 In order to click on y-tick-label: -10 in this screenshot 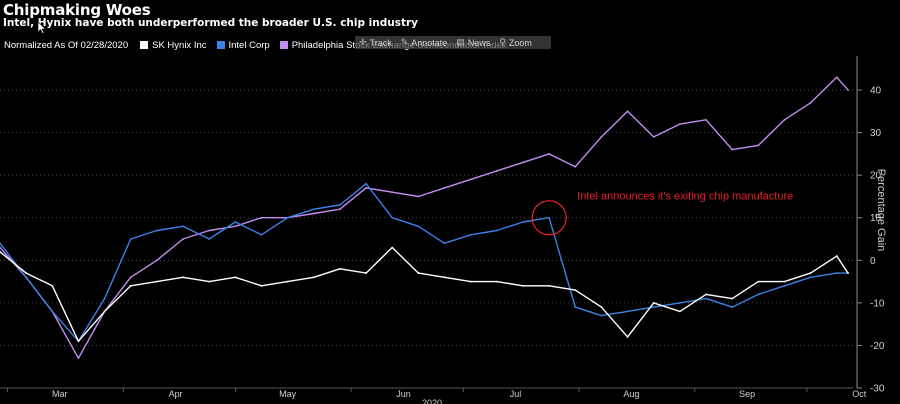, I will do `click(877, 303)`.